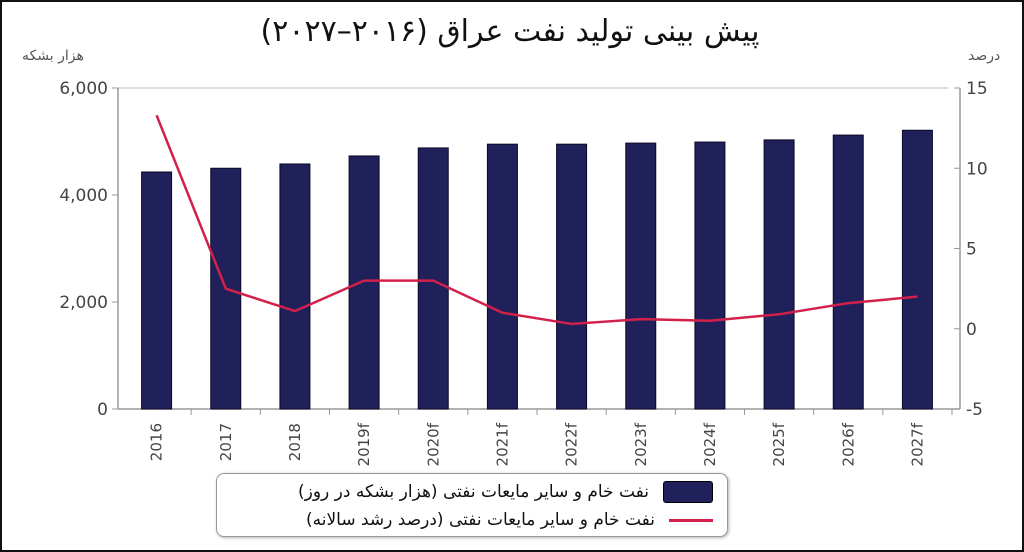 The image size is (1024, 552). What do you see at coordinates (364, 444) in the screenshot?
I see `x-tick-label: 2019f` at bounding box center [364, 444].